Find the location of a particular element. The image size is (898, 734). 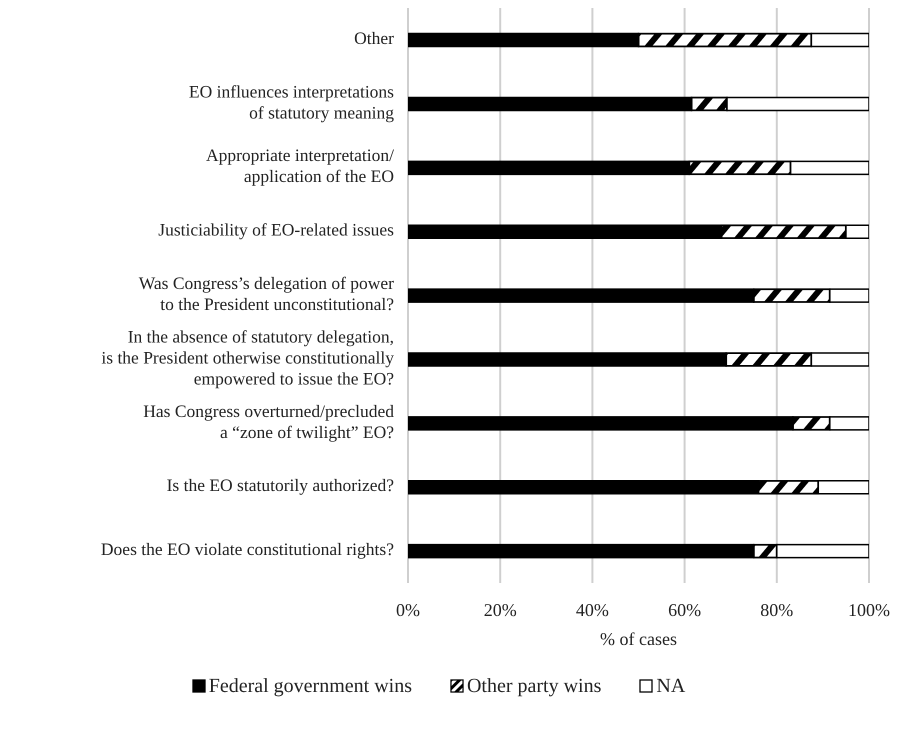

x-tick-label: 20% is located at coordinates (500, 610).